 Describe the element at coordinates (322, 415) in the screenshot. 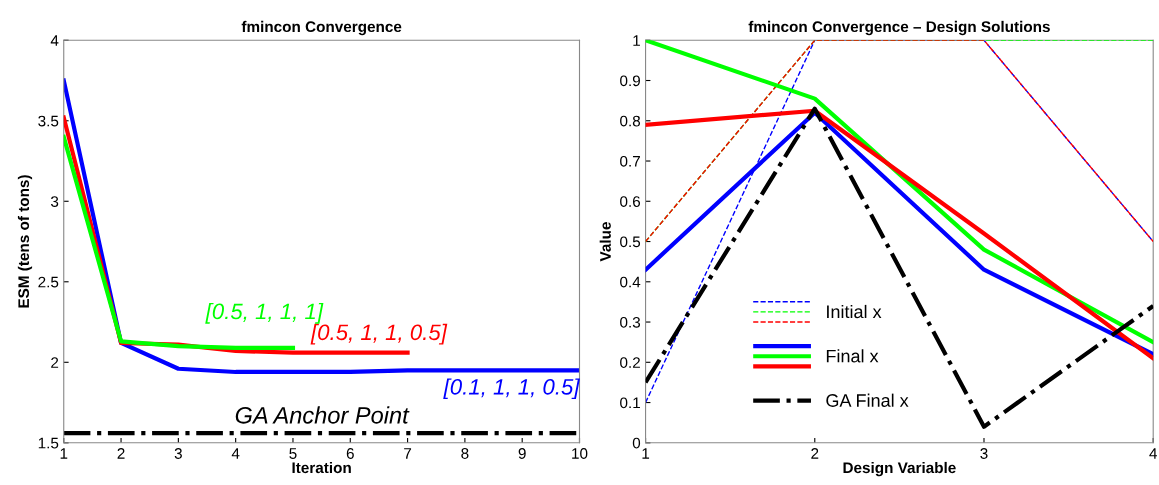

I see `ref-line-label: GA Anchor Point` at that location.